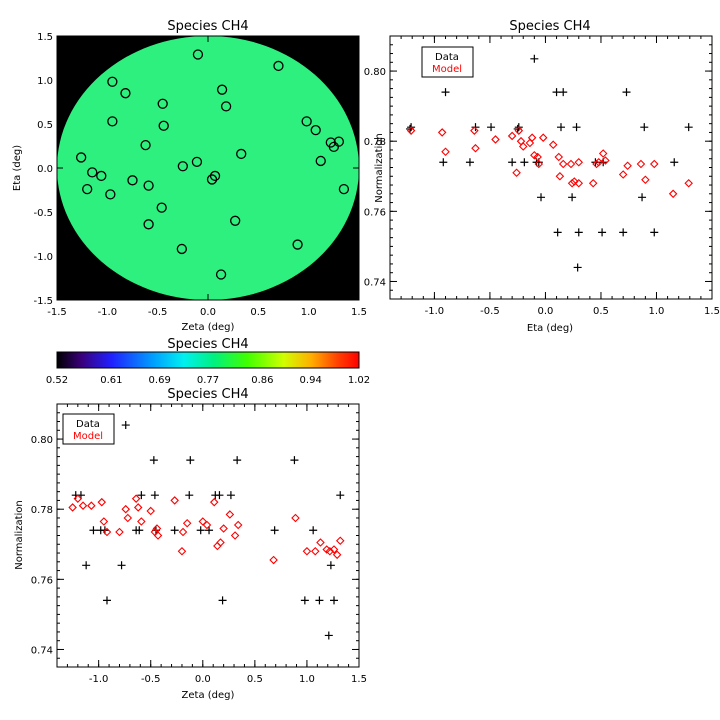  I want to click on eta-x-tick-label: 1.0, so click(657, 311).